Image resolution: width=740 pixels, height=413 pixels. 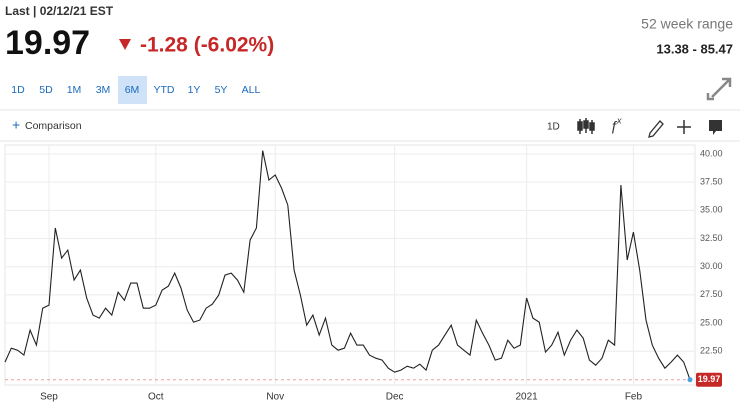 What do you see at coordinates (125, 44) in the screenshot?
I see `down-arrow` at bounding box center [125, 44].